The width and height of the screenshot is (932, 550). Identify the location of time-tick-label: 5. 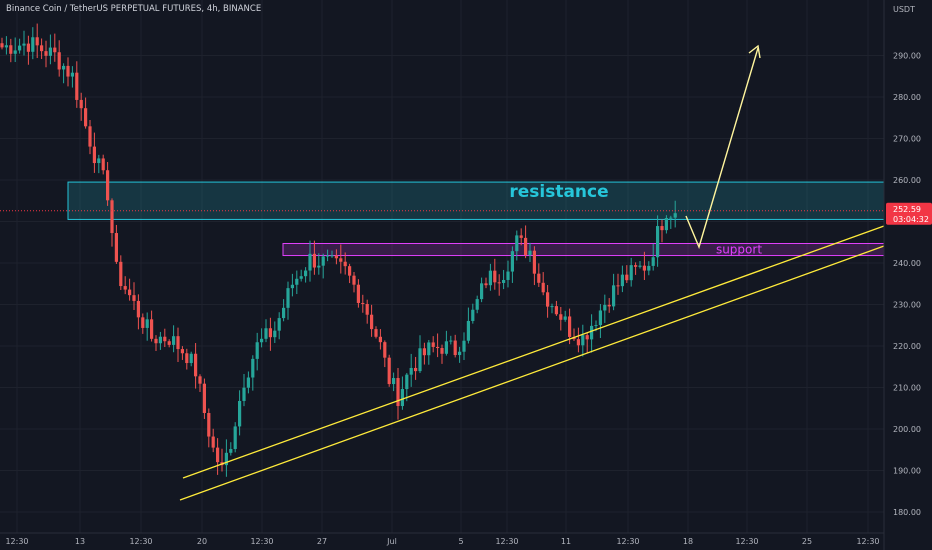
(460, 541).